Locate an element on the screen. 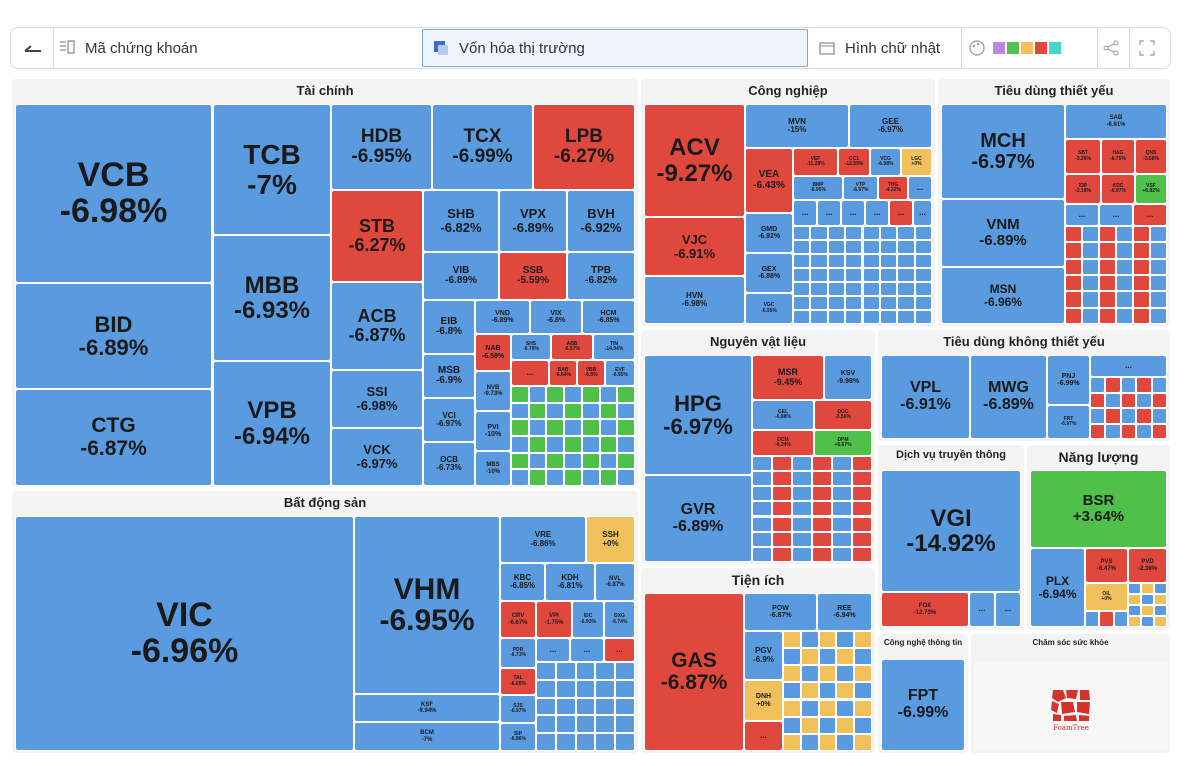  stock-tile-vib: VIB -6.89% is located at coordinates (461, 276).